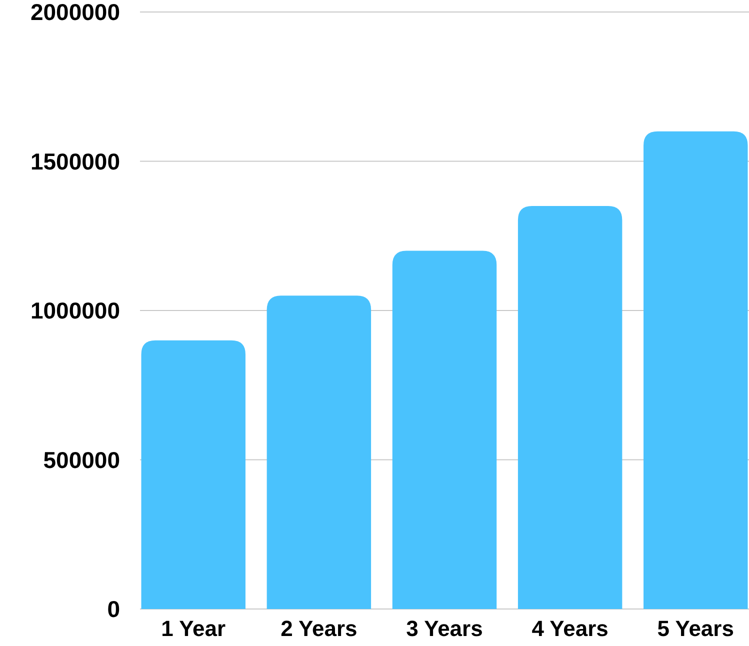  I want to click on y-tick-label: 1500000, so click(75, 161).